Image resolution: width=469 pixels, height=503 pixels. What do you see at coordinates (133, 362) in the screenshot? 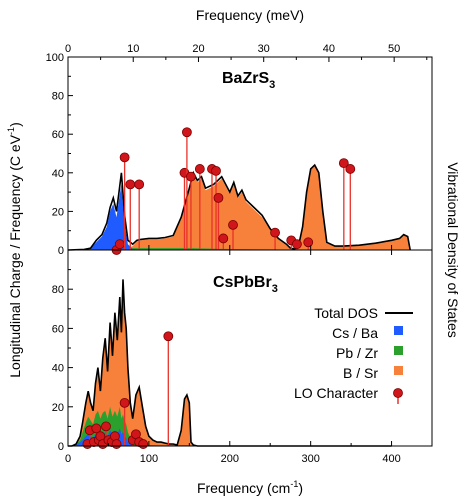
I see `bottom-area-b-sr` at bounding box center [133, 362].